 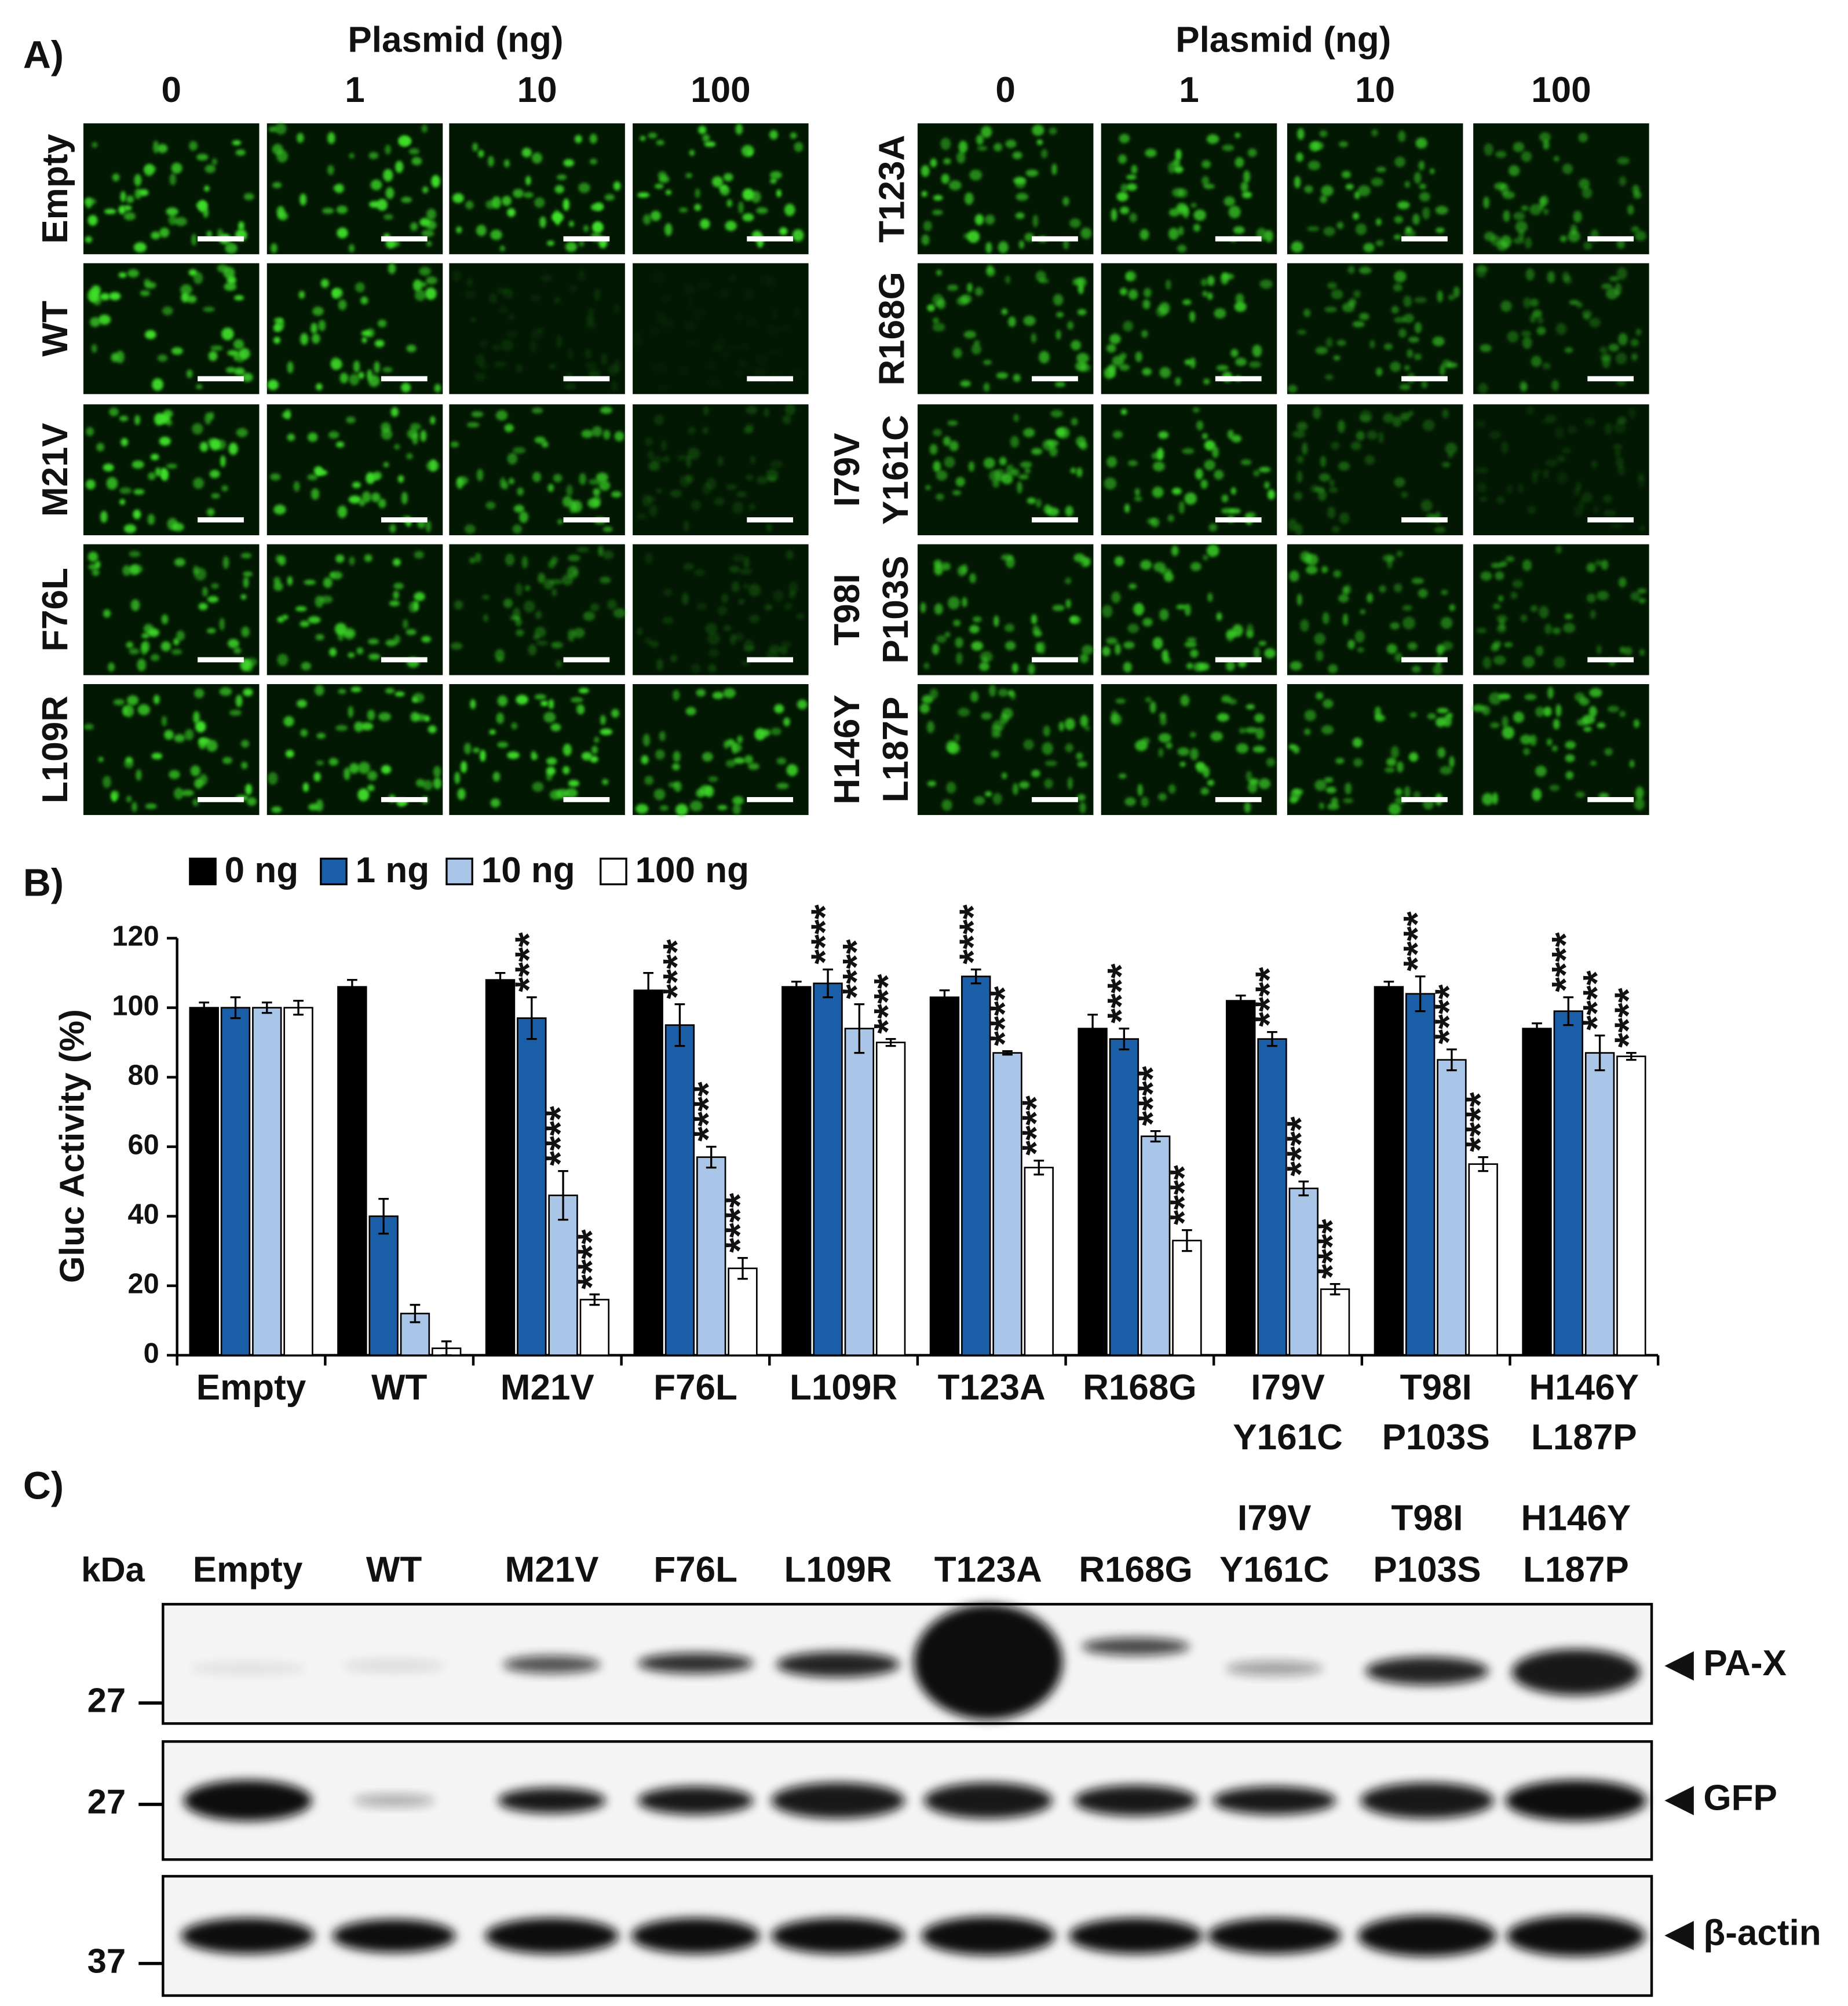 I want to click on lane-label: P103S, so click(x=1427, y=1570).